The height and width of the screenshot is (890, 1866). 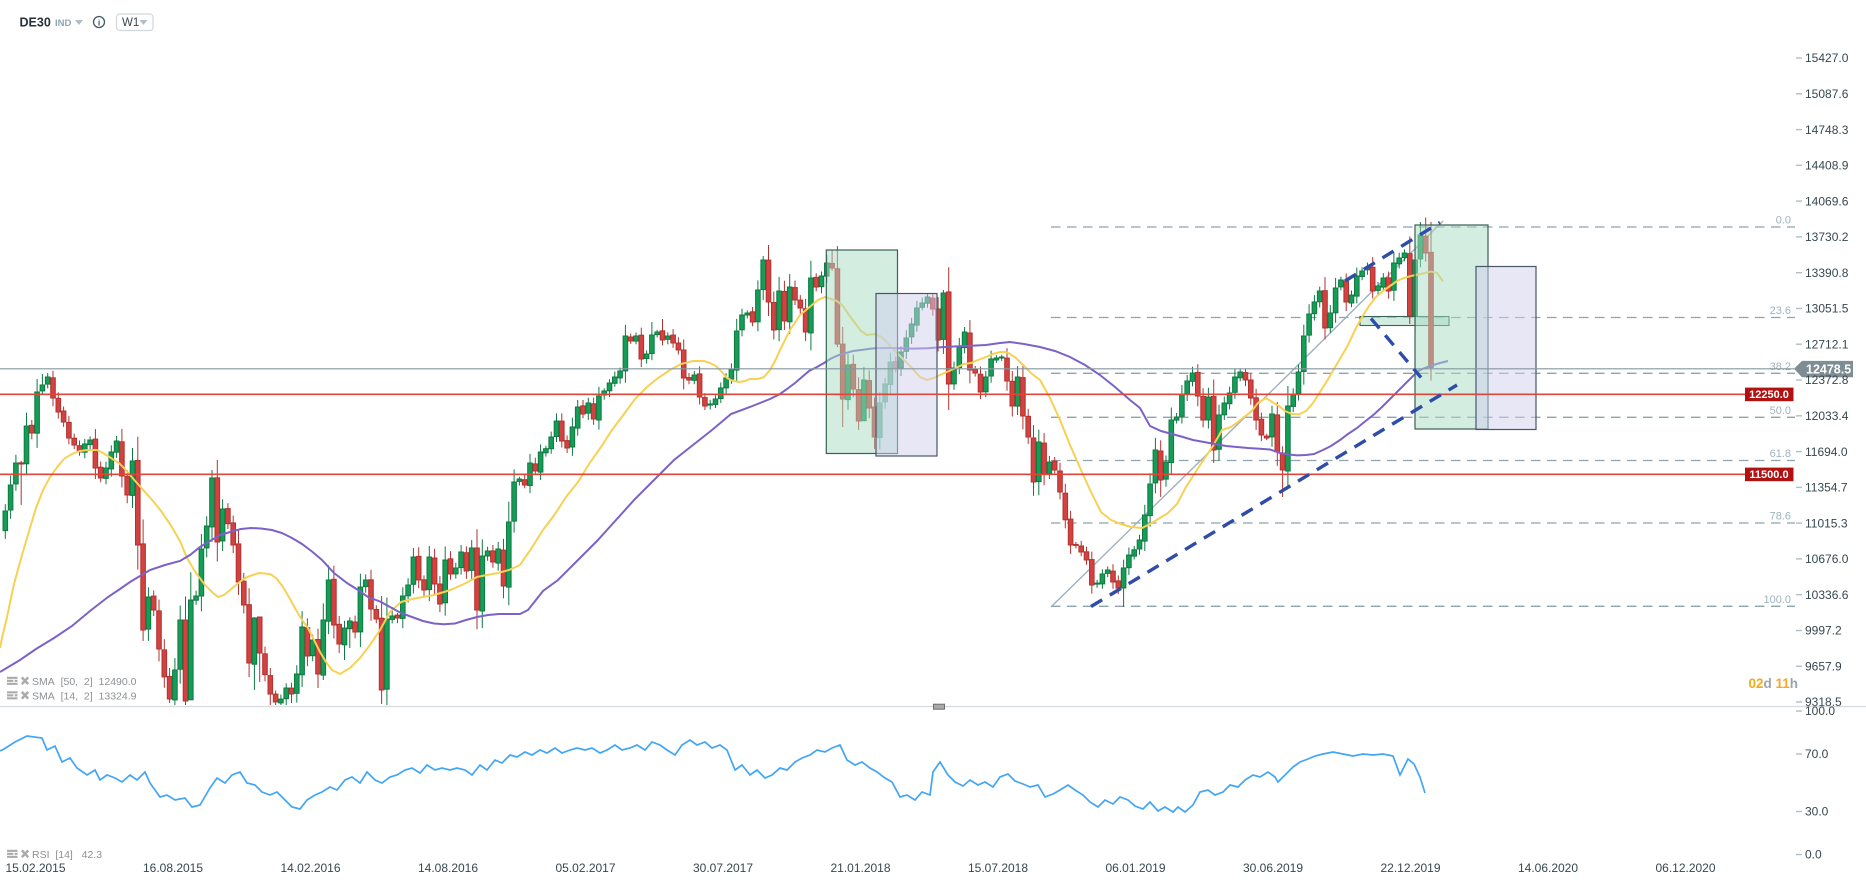 What do you see at coordinates (1769, 395) in the screenshot?
I see `svg-text: 12250.0` at bounding box center [1769, 395].